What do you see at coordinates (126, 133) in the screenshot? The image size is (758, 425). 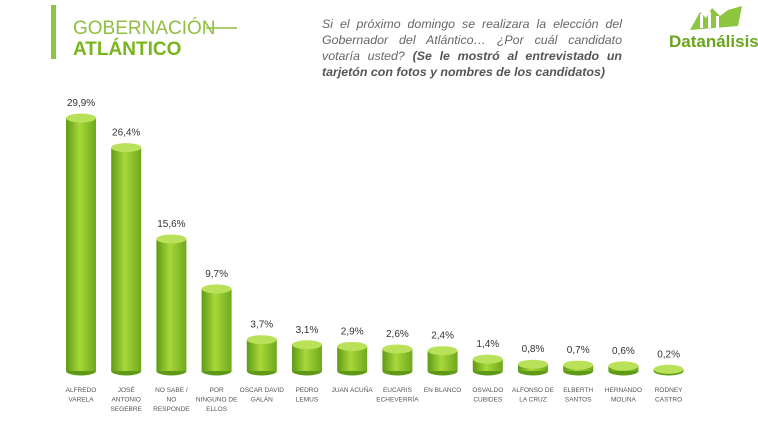 I see `value-label: 26,4%` at bounding box center [126, 133].